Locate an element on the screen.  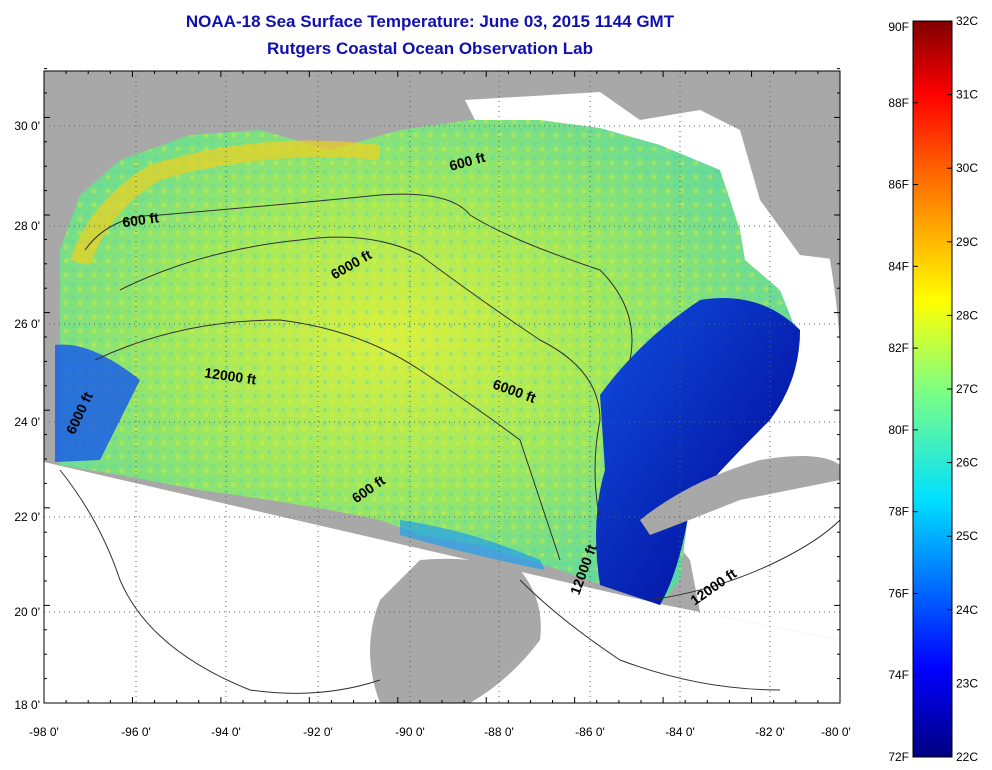
lat-label: 22 0' is located at coordinates (27, 517).